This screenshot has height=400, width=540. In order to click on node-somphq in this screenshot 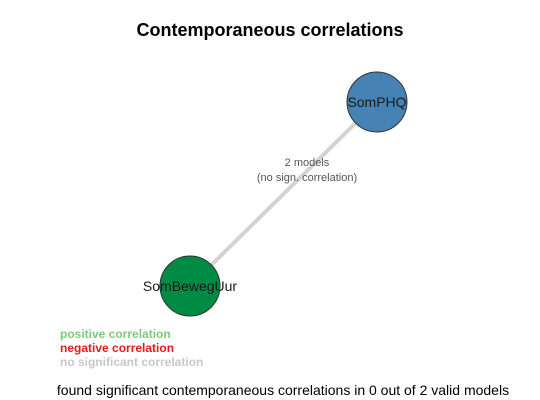, I will do `click(377, 102)`.